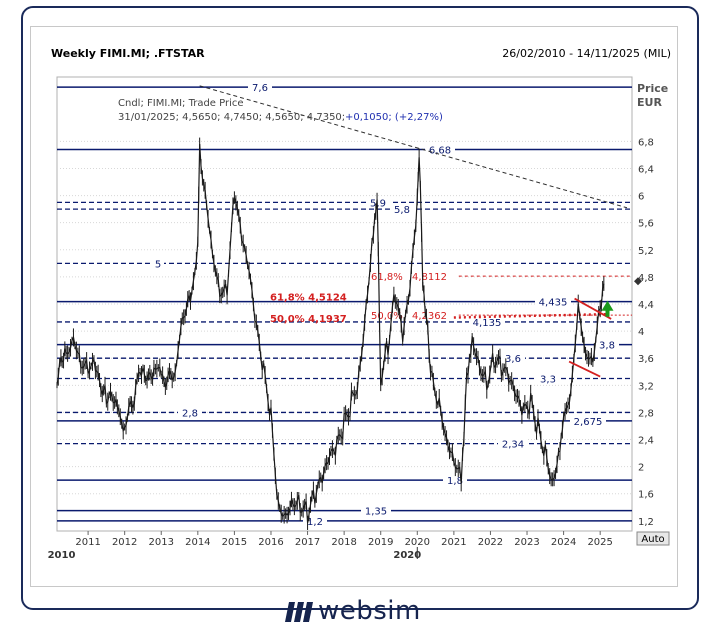  I want to click on x-tick-label: 2019, so click(380, 542).